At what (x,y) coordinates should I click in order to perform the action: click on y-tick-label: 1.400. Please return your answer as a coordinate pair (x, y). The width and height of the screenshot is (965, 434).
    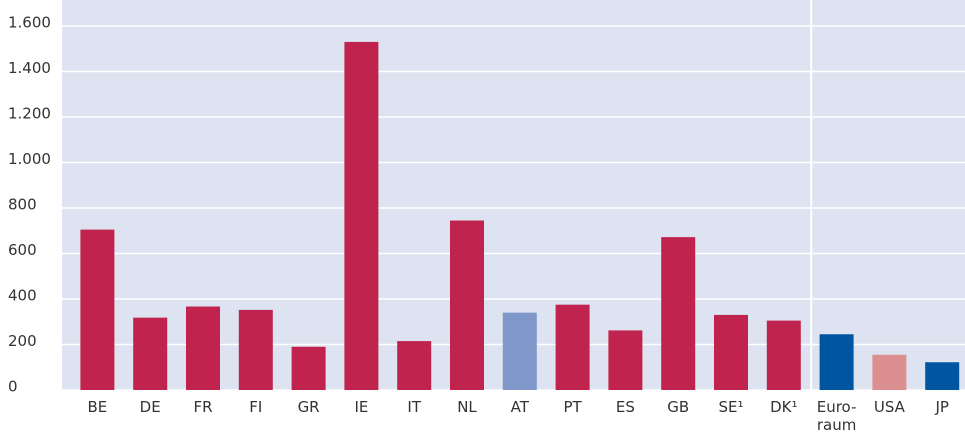
    Looking at the image, I should click on (29, 68).